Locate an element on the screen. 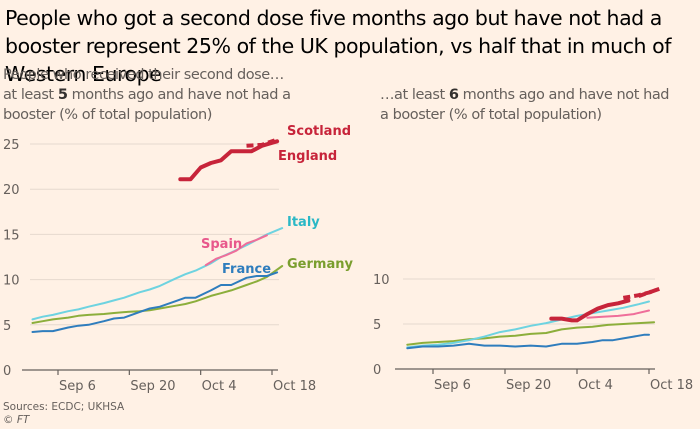  y-tick-label: 25 is located at coordinates (11, 145).